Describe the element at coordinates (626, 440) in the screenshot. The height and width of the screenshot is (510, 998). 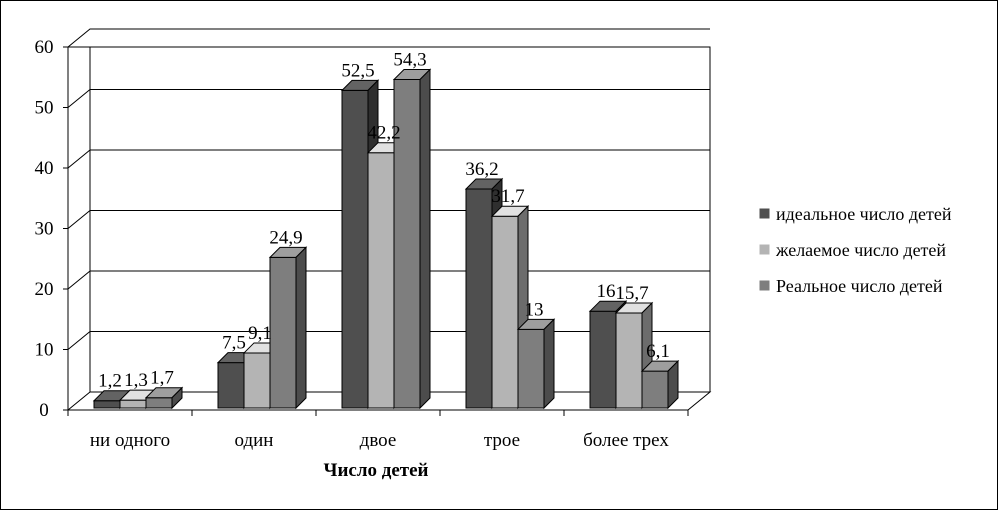
I see `x-tick-label: более трех` at that location.